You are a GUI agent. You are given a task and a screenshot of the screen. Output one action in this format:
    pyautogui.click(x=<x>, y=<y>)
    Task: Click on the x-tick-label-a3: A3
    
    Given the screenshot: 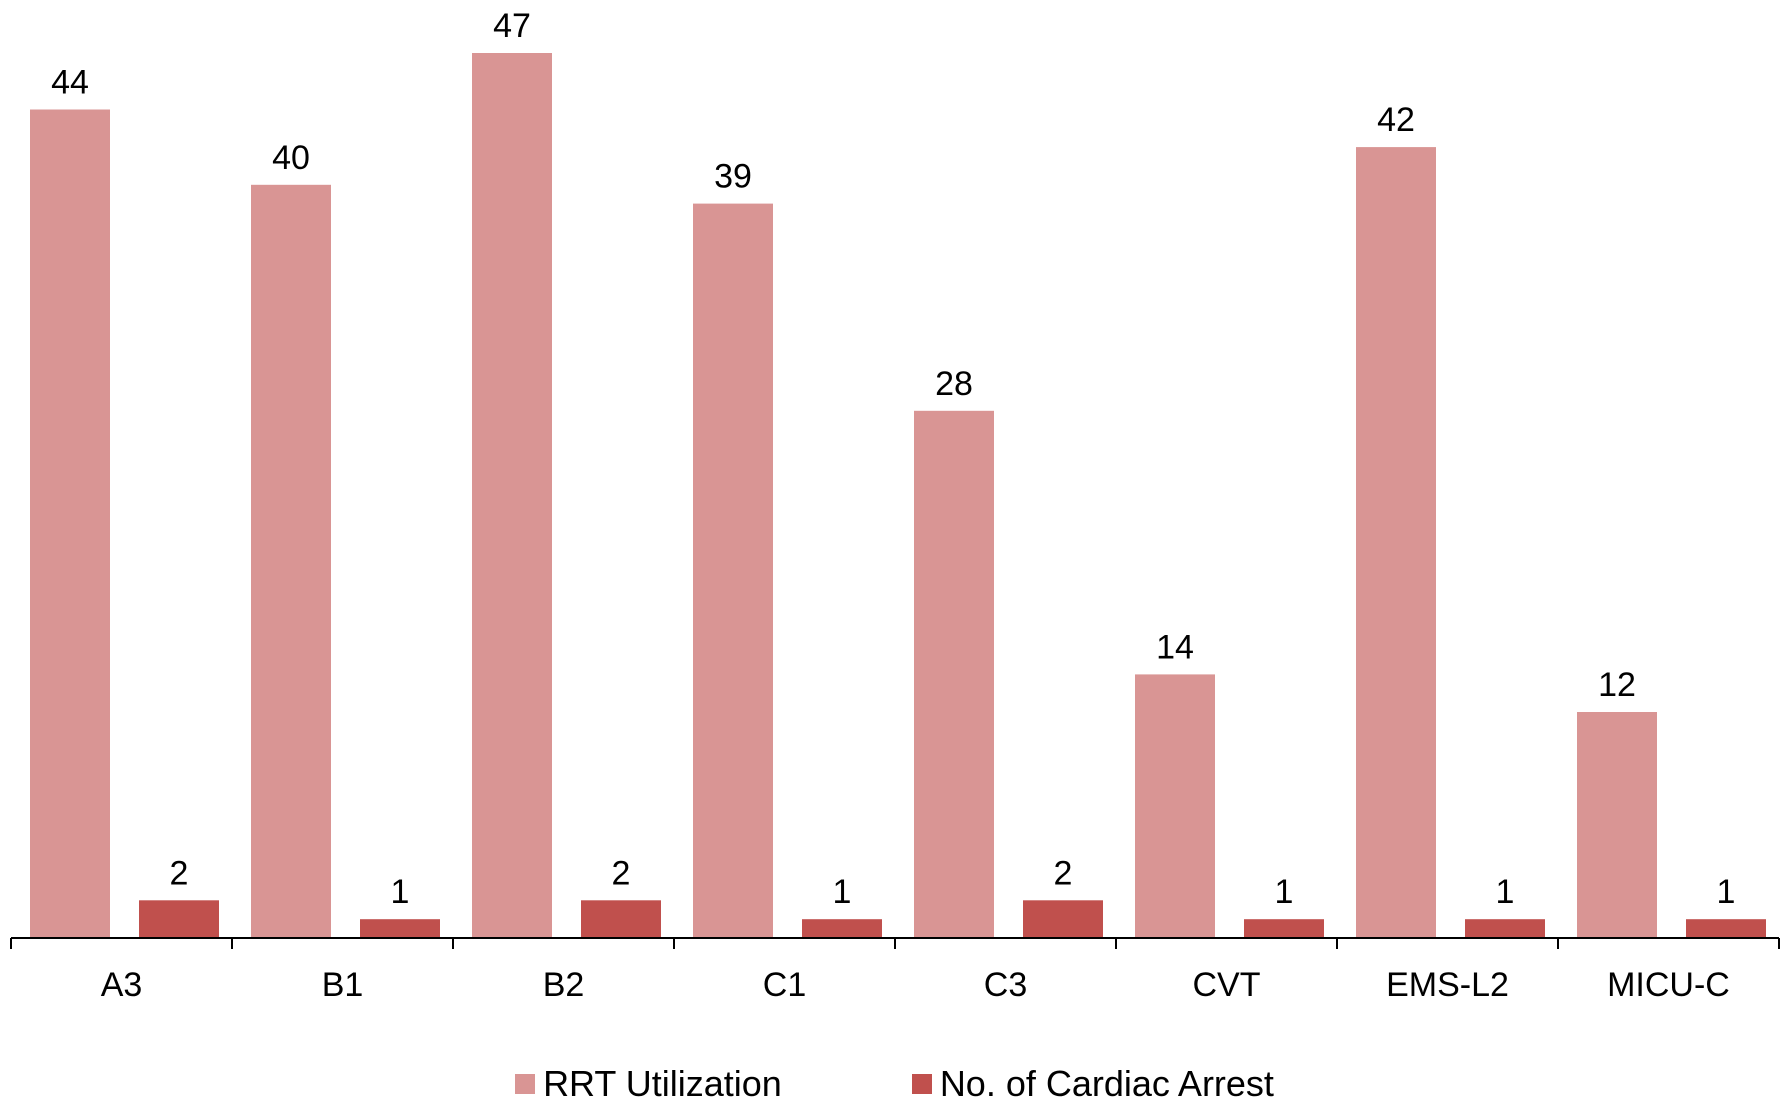 What is the action you would take?
    pyautogui.click(x=122, y=985)
    